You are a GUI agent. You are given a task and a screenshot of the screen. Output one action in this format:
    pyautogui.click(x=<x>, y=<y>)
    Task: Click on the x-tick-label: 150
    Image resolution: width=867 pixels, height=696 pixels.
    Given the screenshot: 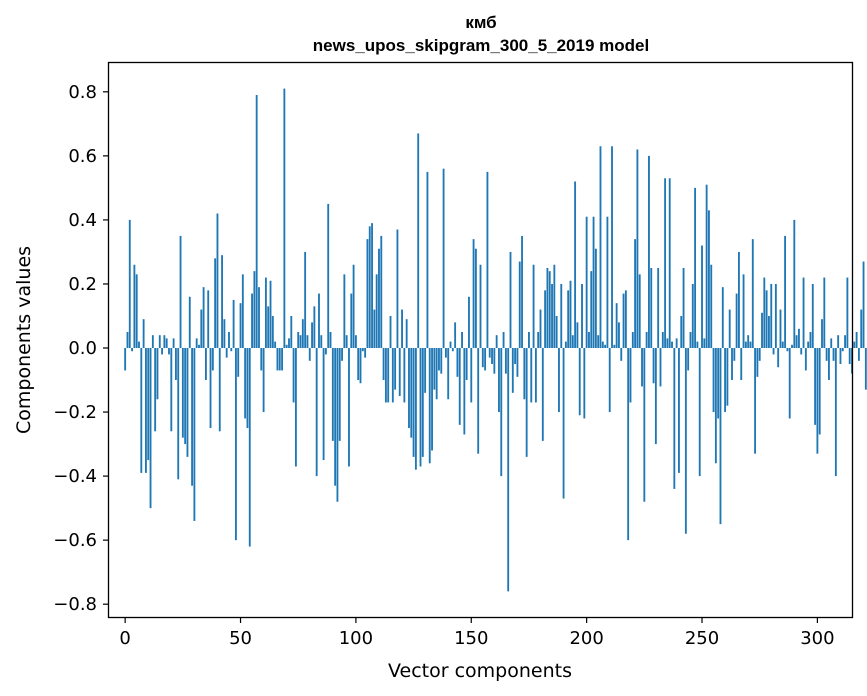 What is the action you would take?
    pyautogui.click(x=471, y=638)
    